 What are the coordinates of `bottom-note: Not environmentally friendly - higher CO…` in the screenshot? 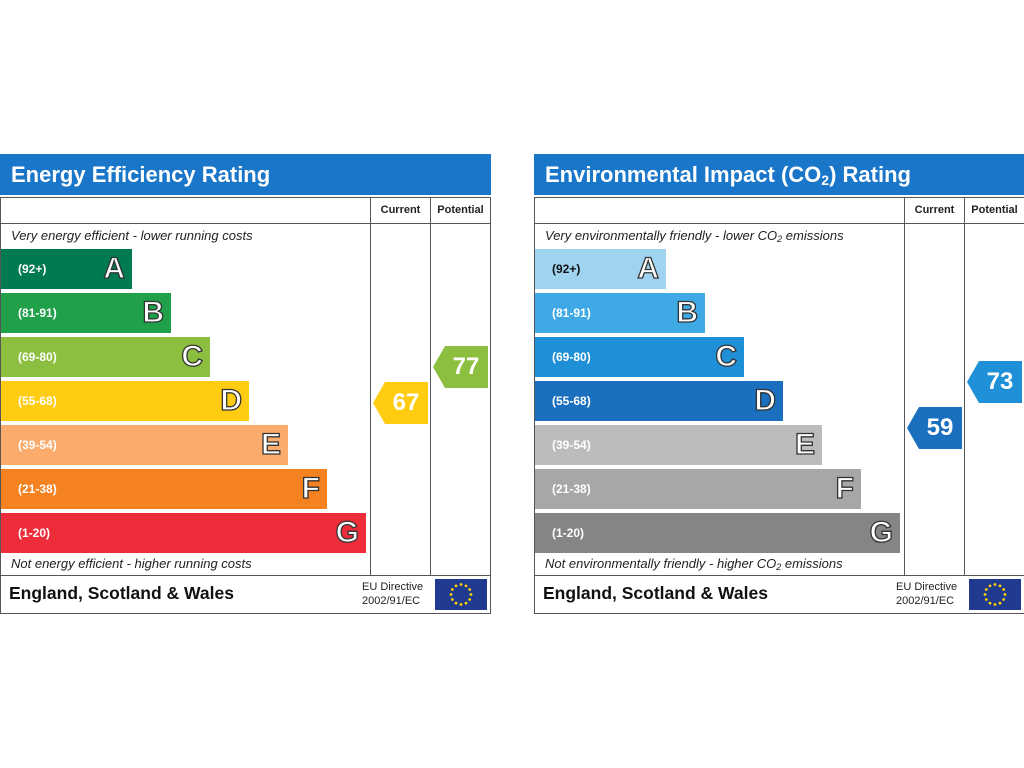 It's located at (694, 564).